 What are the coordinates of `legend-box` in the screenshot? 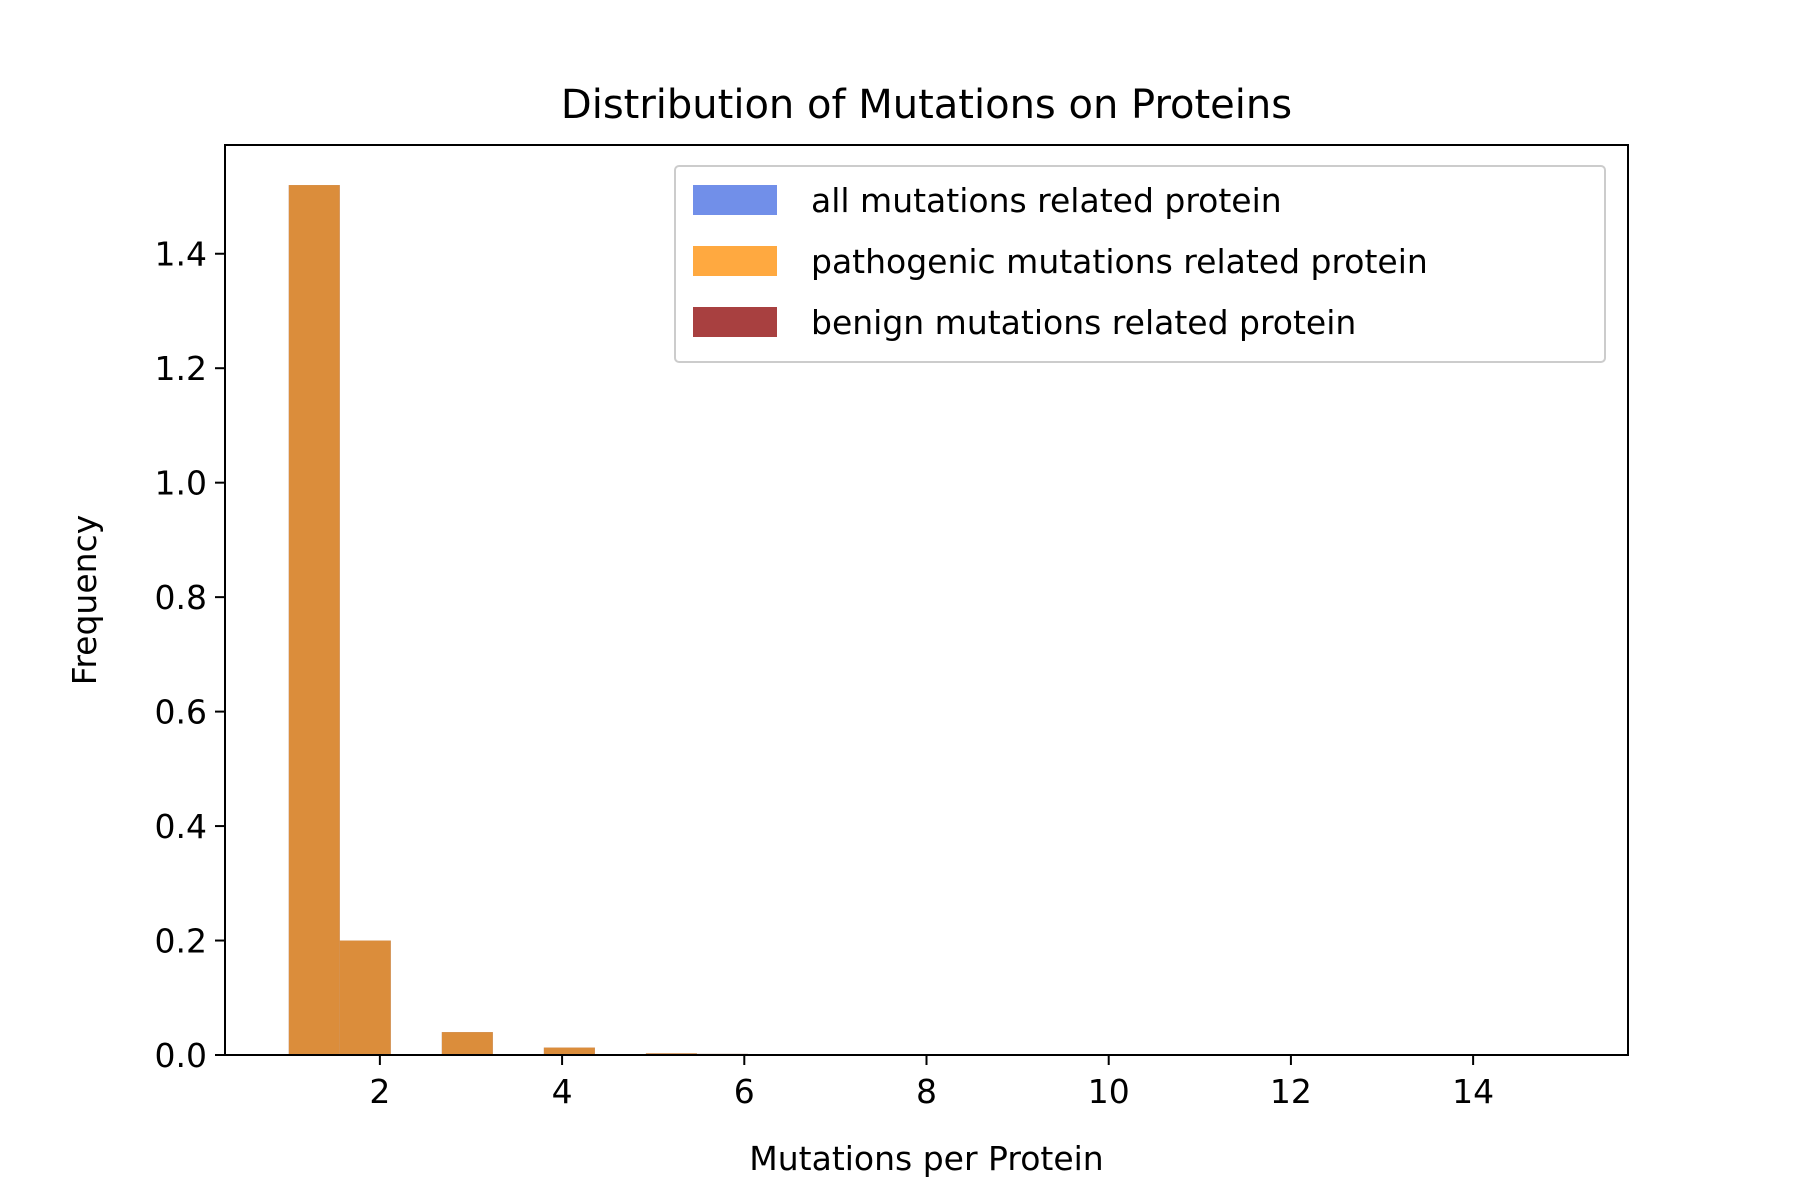 It's located at (1140, 264).